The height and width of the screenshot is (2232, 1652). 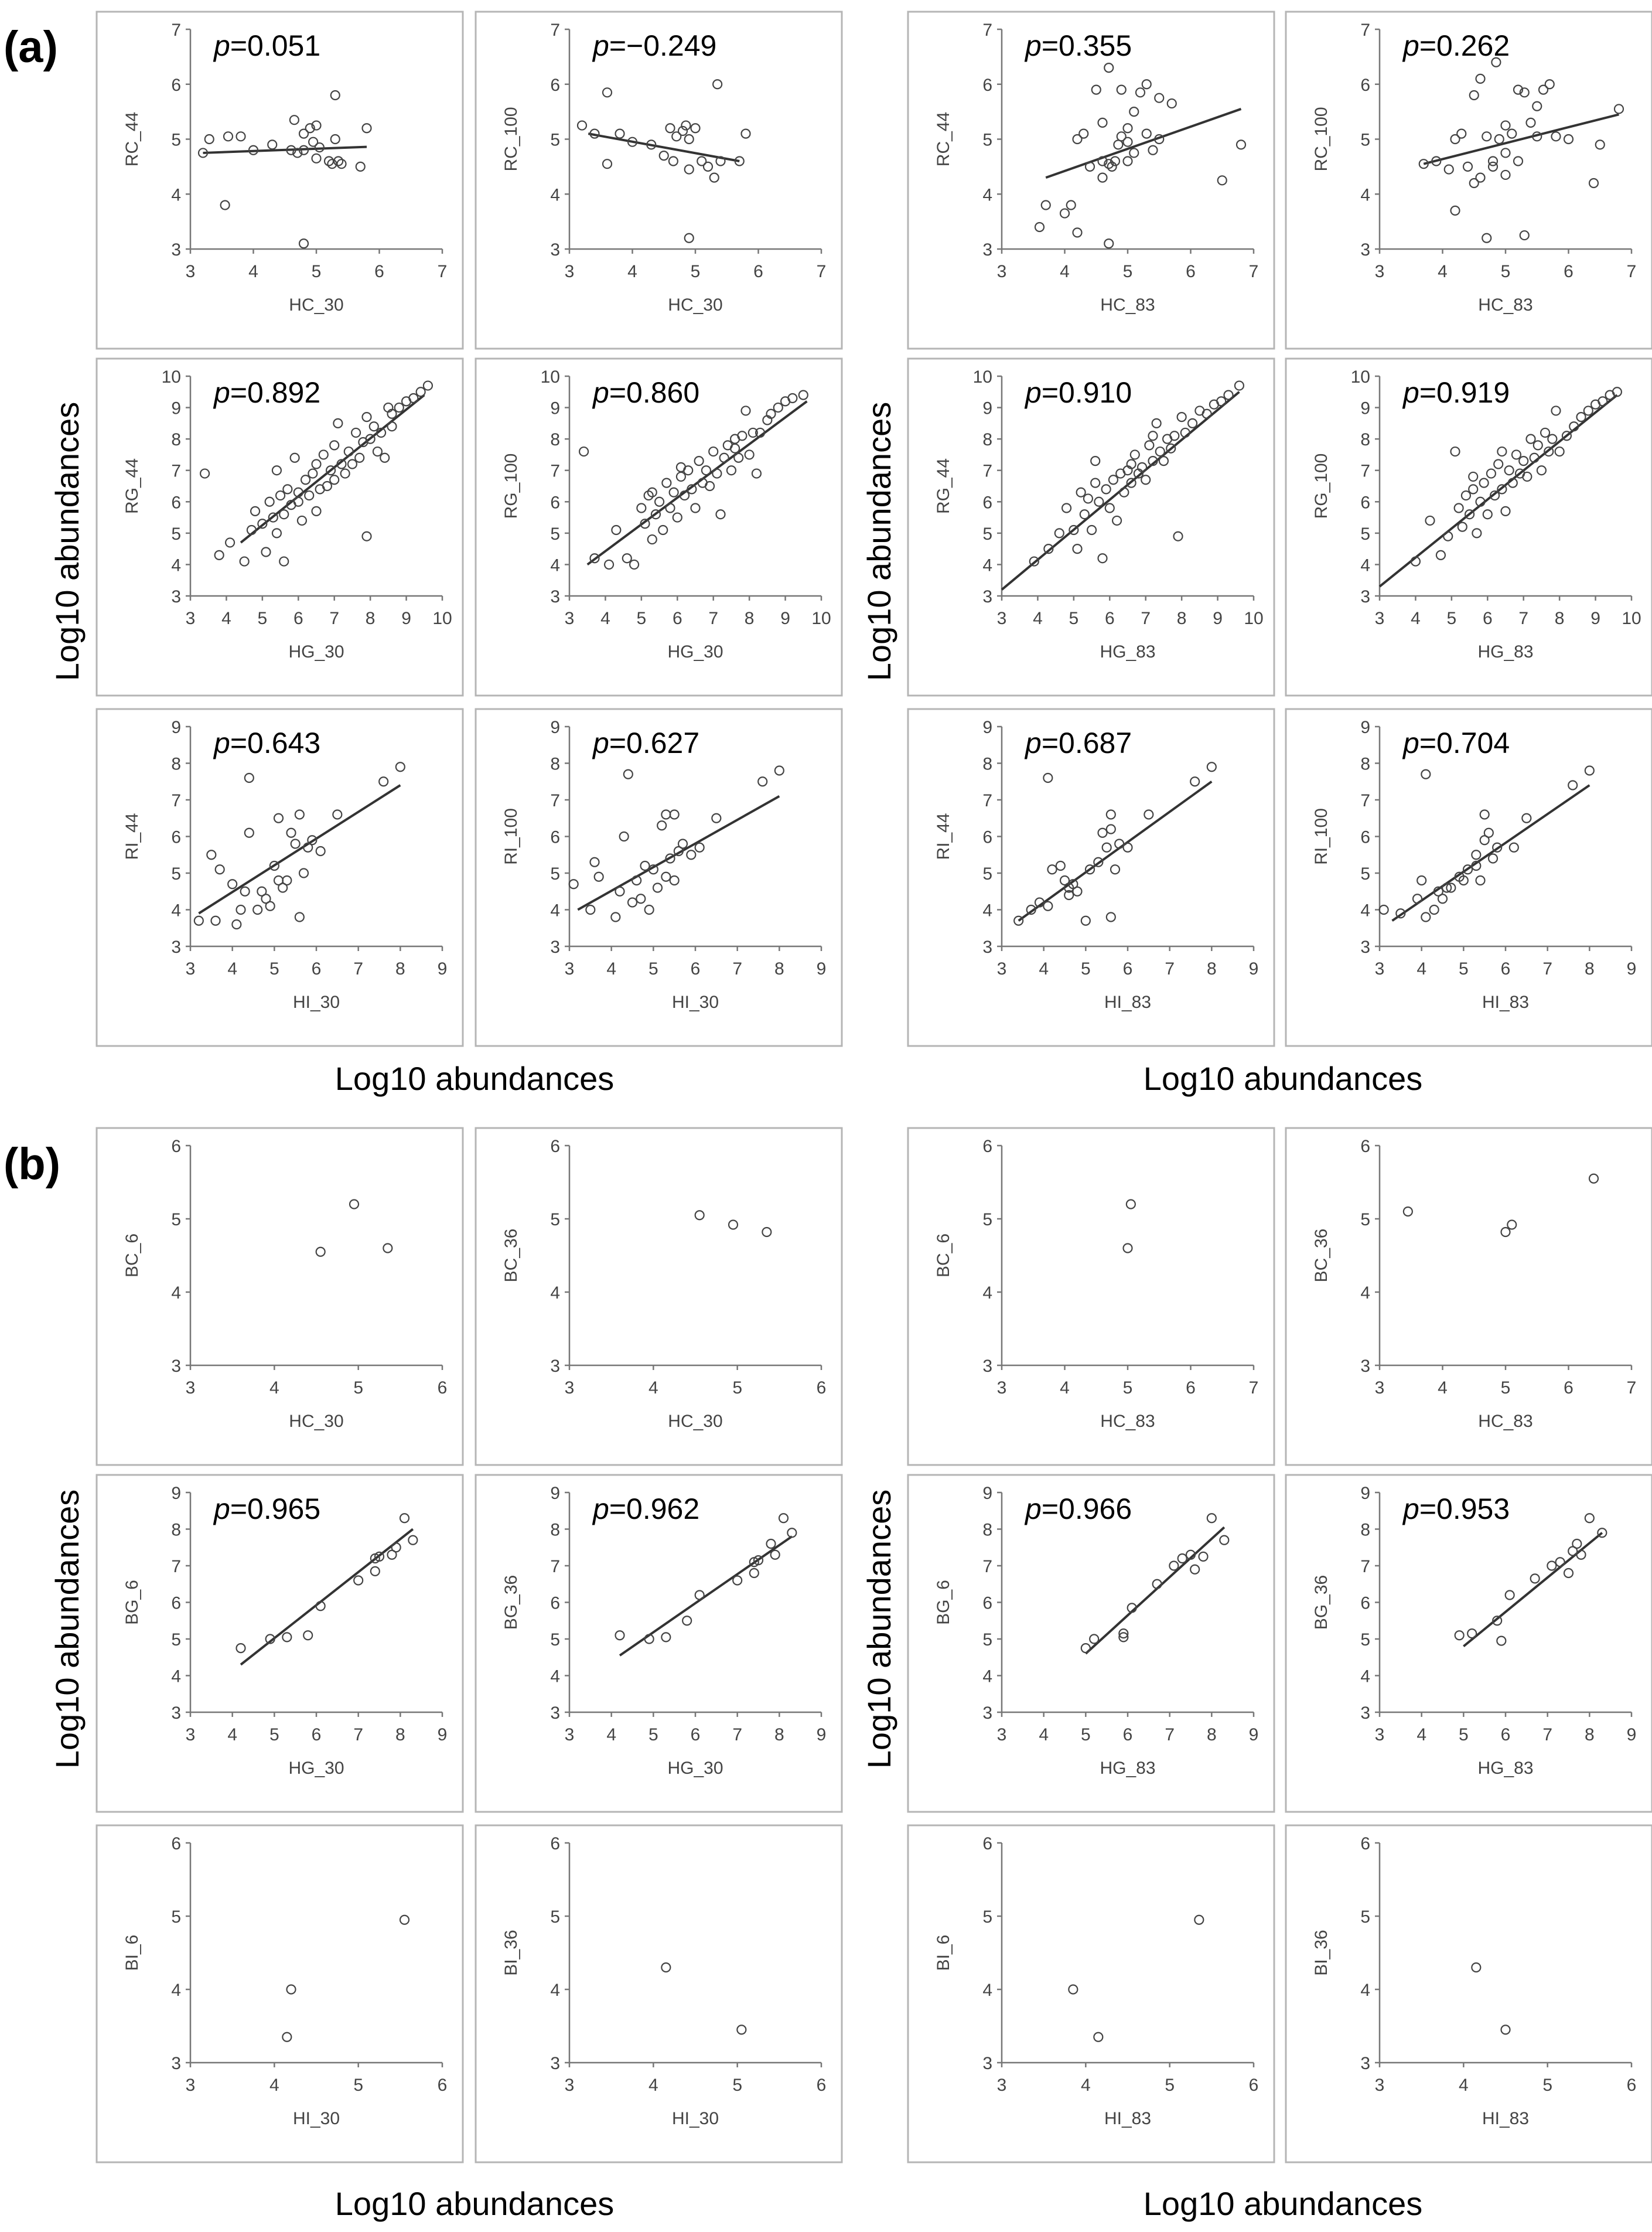 What do you see at coordinates (511, 139) in the screenshot?
I see `y-axis-title: RC_100` at bounding box center [511, 139].